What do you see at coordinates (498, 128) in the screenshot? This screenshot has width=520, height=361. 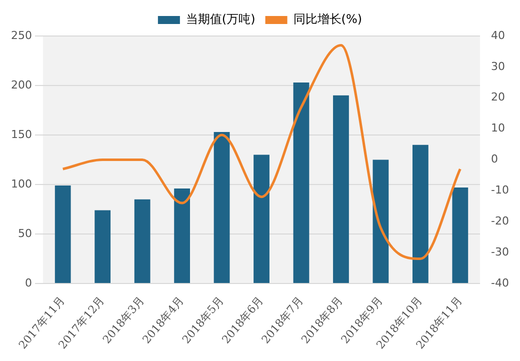 I see `y2-tick-label: 10` at bounding box center [498, 128].